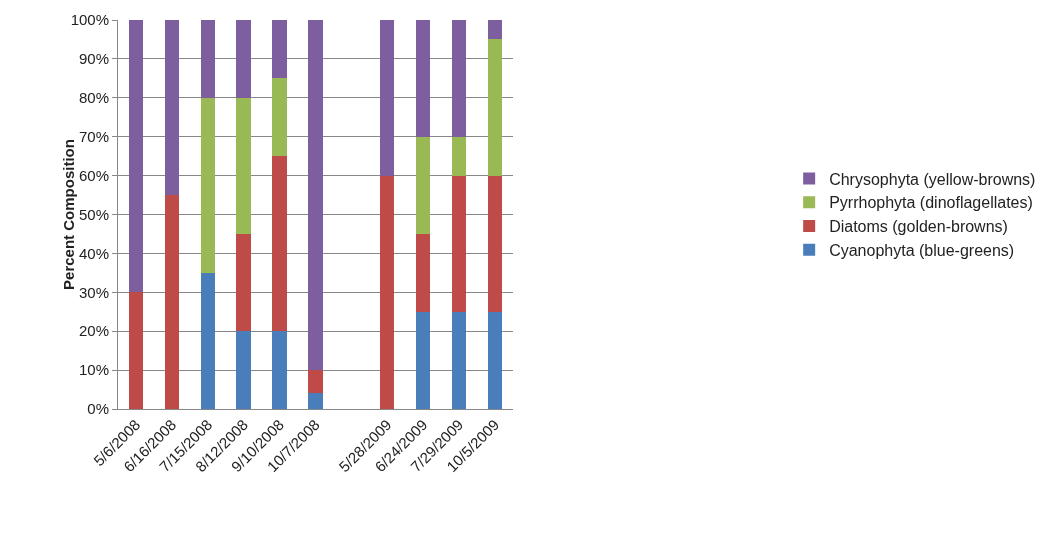 The width and height of the screenshot is (1051, 539). Describe the element at coordinates (93, 136) in the screenshot. I see `y-tick-label: 70%` at that location.